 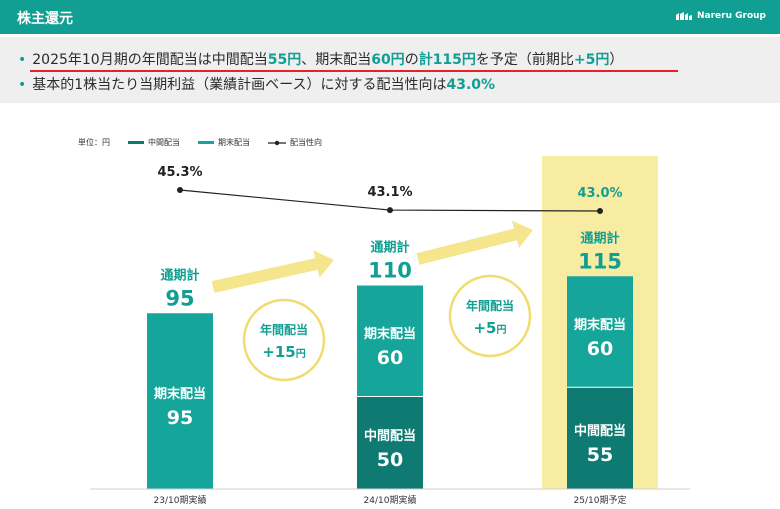 I want to click on summary-text: ）, so click(x=616, y=60).